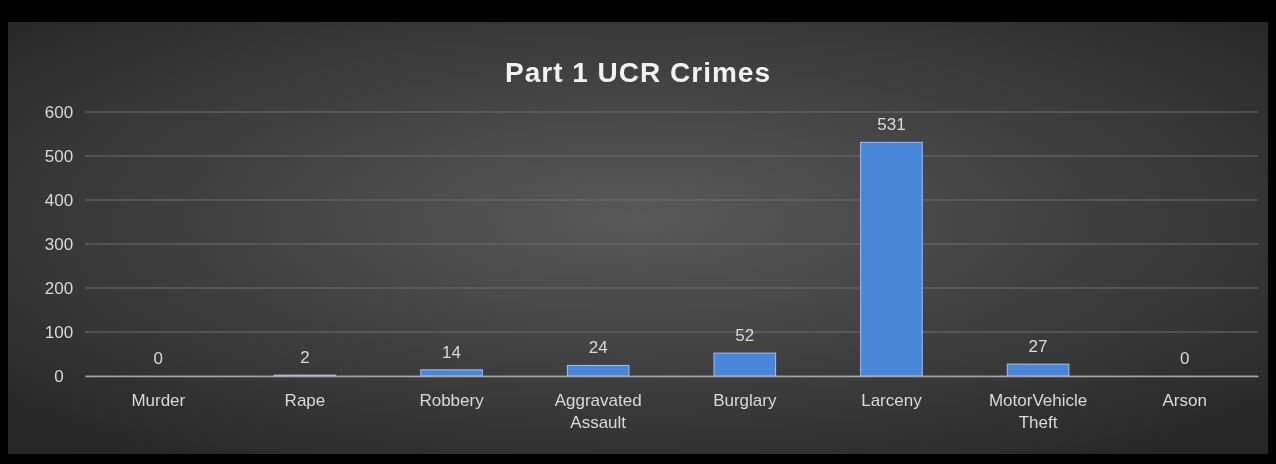  Describe the element at coordinates (891, 125) in the screenshot. I see `data-label: 531` at that location.